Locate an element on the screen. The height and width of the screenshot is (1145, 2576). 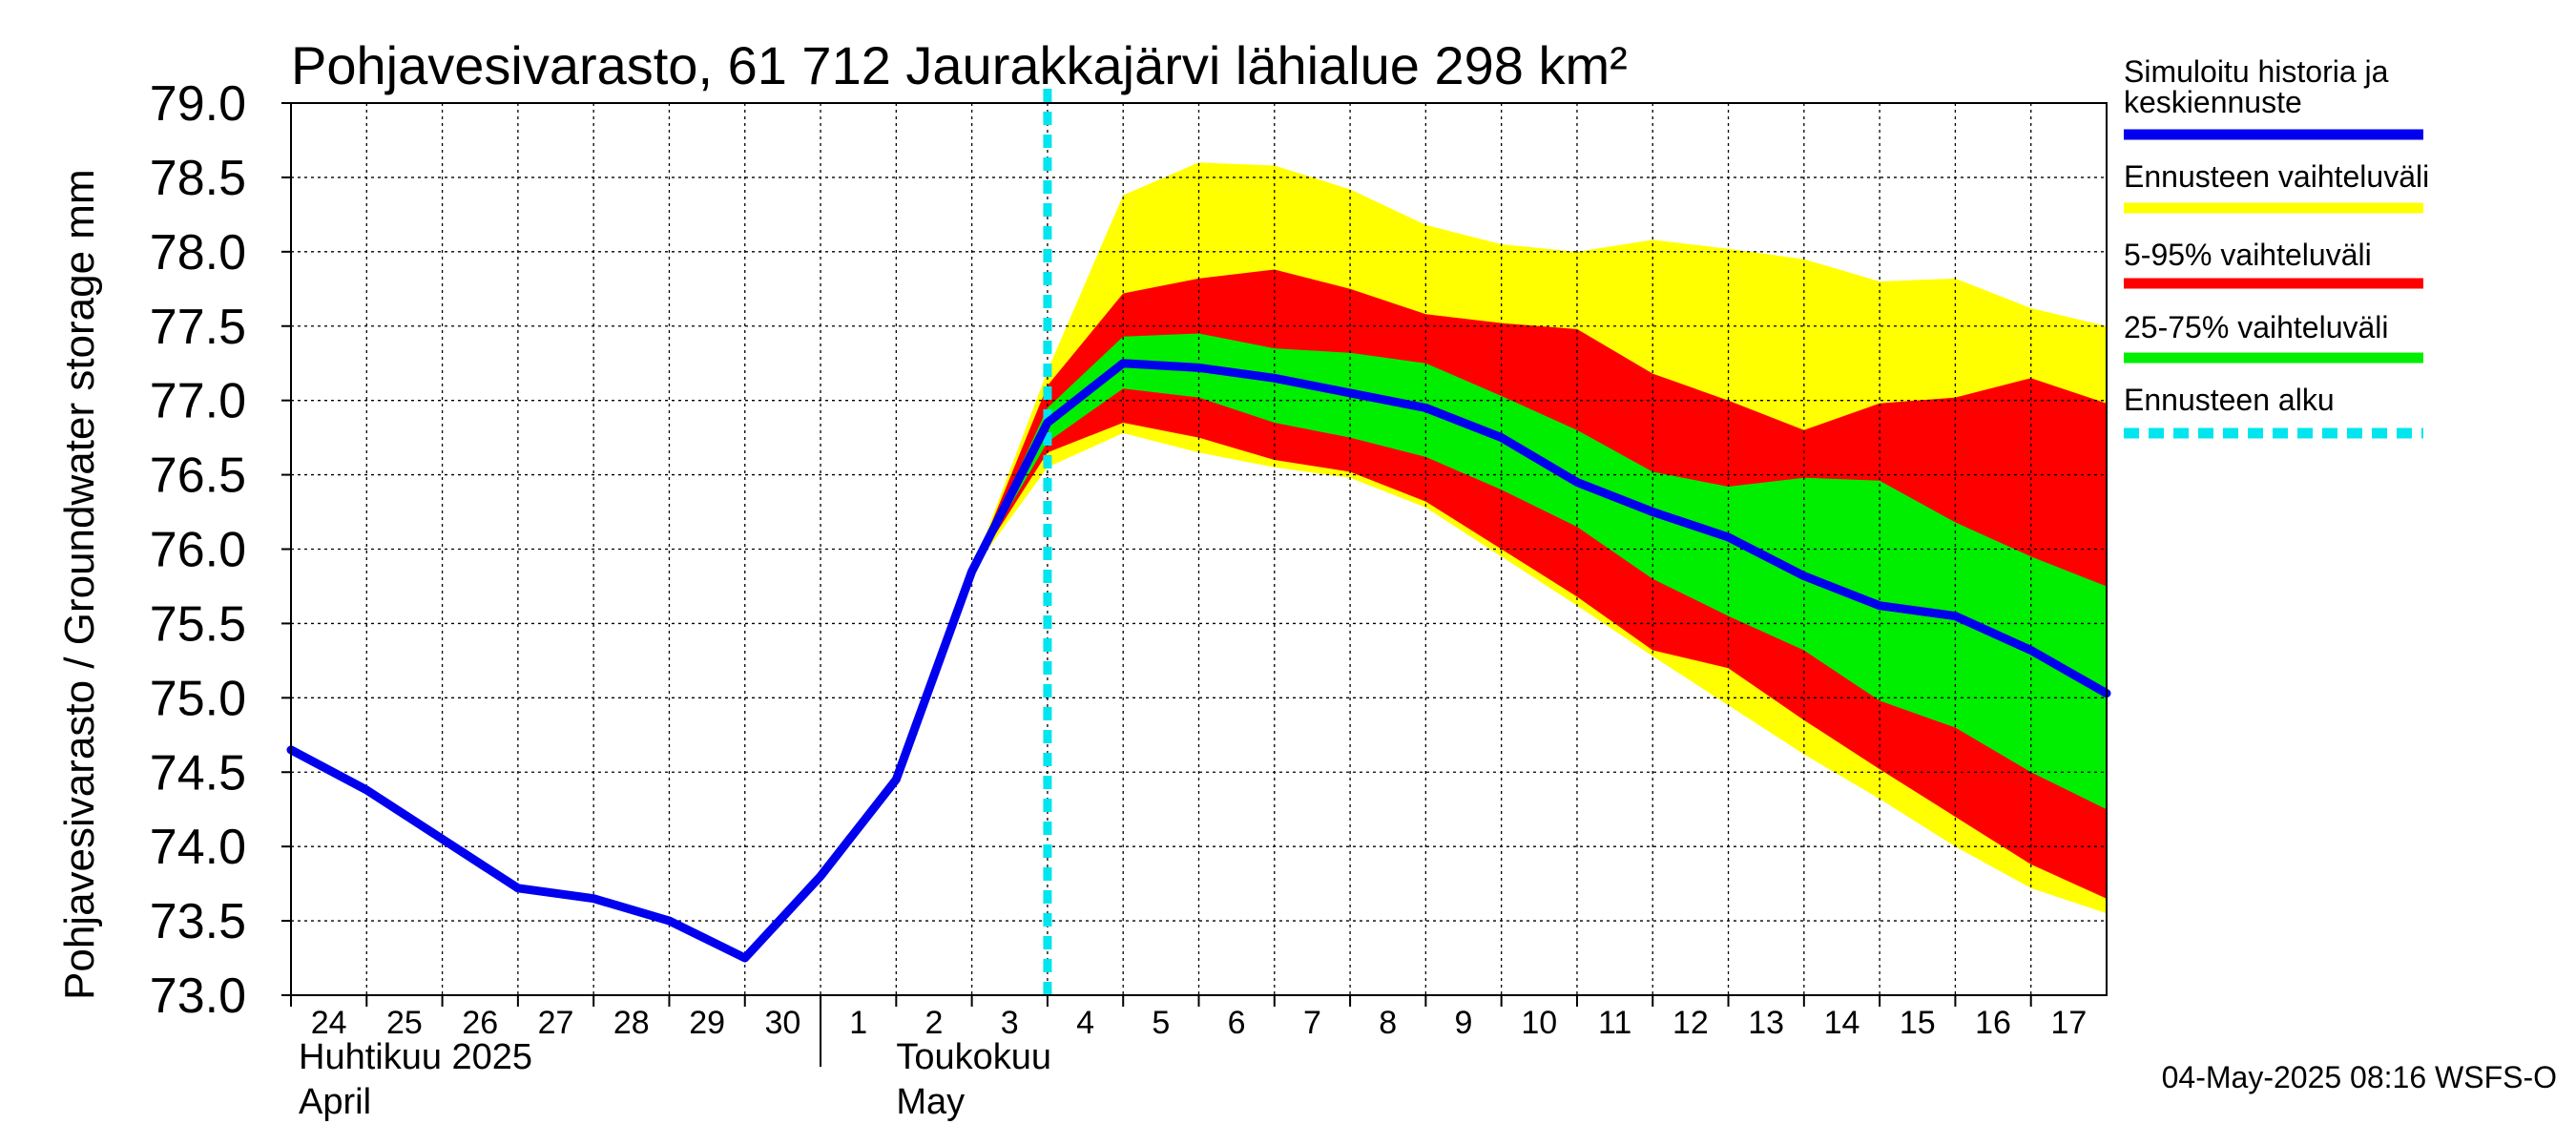
legend-label: 25-75% vaihteluväli is located at coordinates (2256, 327).